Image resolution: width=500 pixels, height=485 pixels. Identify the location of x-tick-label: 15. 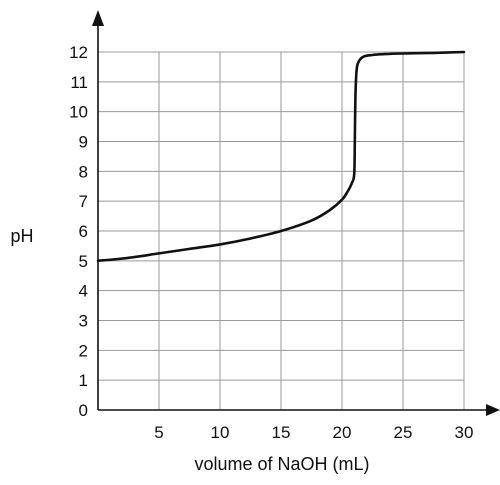
(281, 432).